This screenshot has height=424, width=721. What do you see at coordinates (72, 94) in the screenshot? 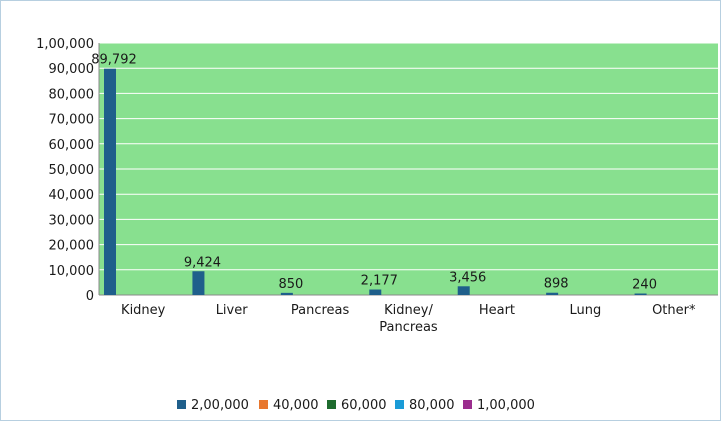
I see `y-tick-label: 80,000` at bounding box center [72, 94].